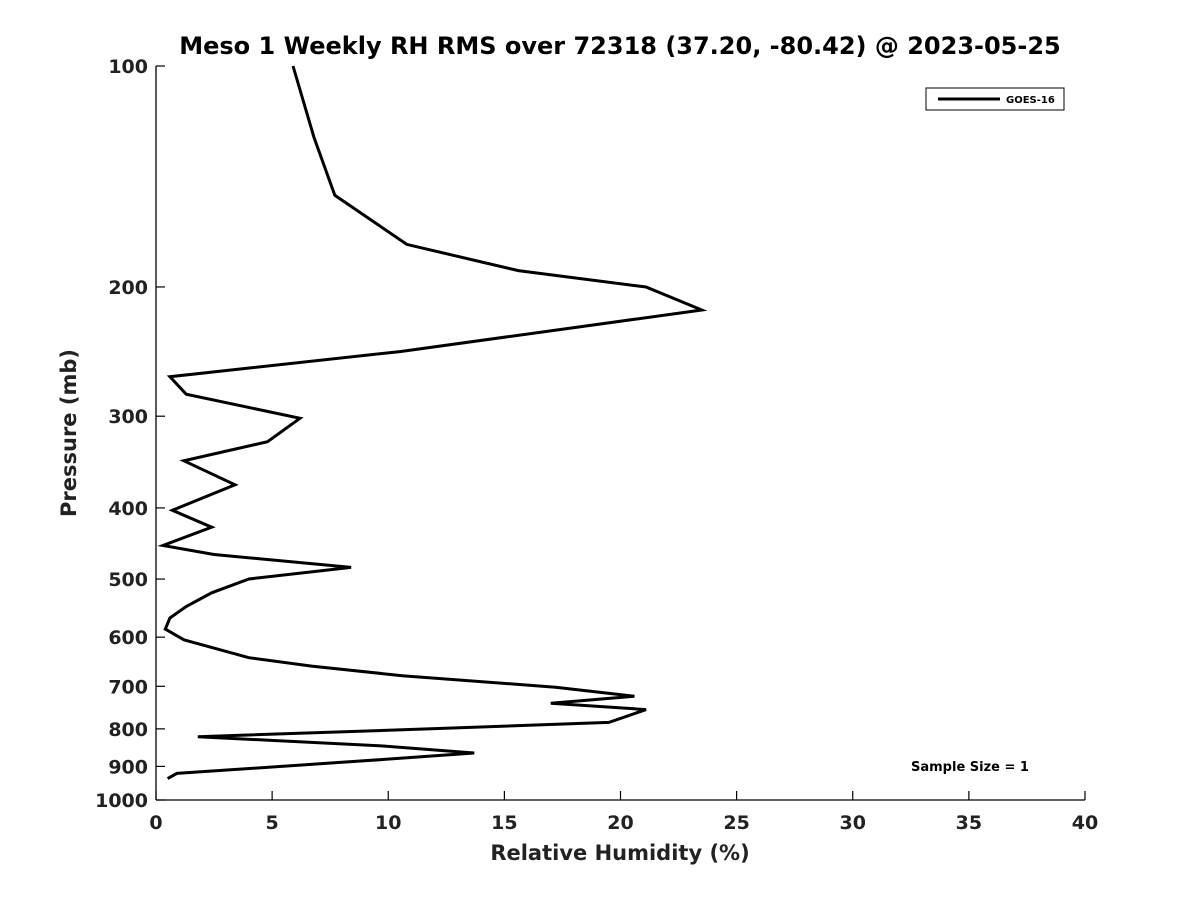  Describe the element at coordinates (128, 580) in the screenshot. I see `y-tick-label: 500` at that location.